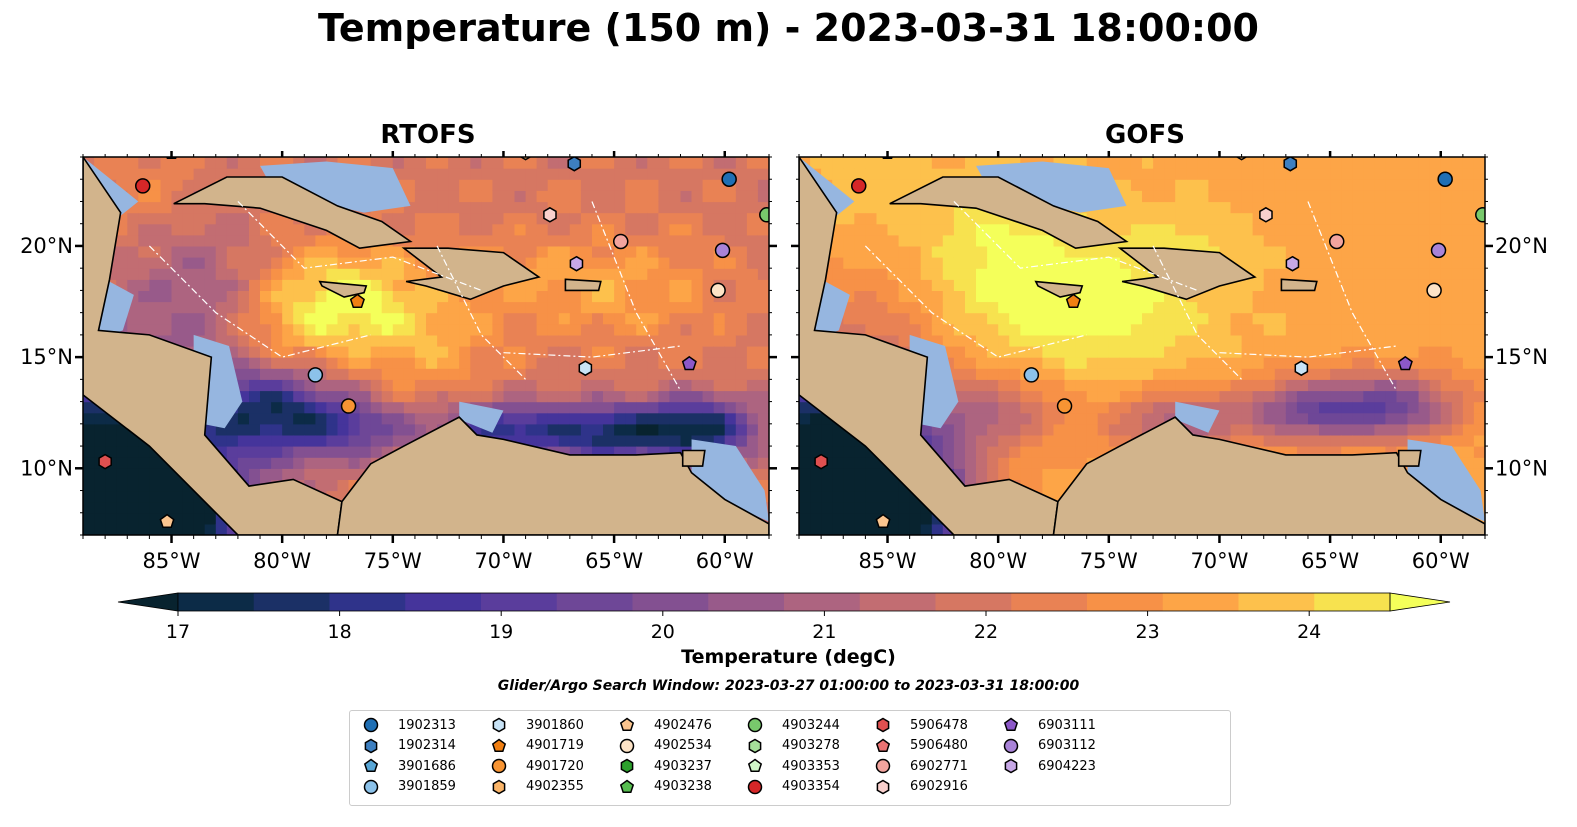 This screenshot has width=1577, height=827. Describe the element at coordinates (1521, 357) in the screenshot. I see `y-tick-label: 15°N` at that location.